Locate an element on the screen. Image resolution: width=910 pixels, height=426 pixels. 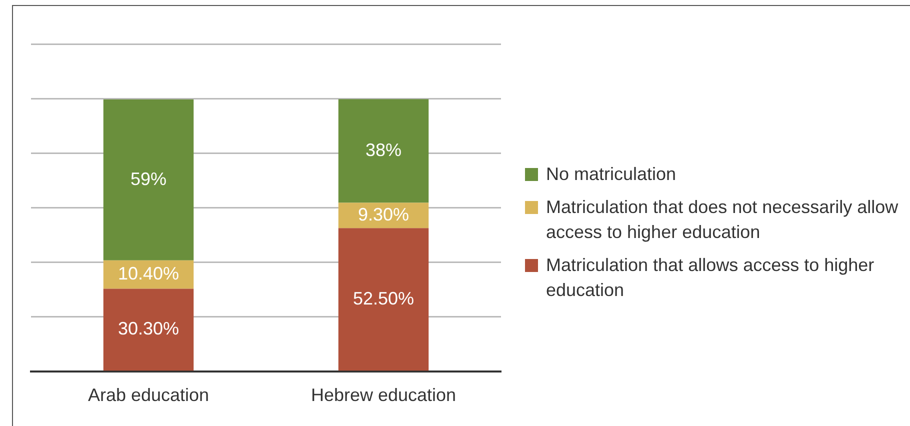
legend-label: Matriculation that allows access to higher education is located at coordinates (711, 278).